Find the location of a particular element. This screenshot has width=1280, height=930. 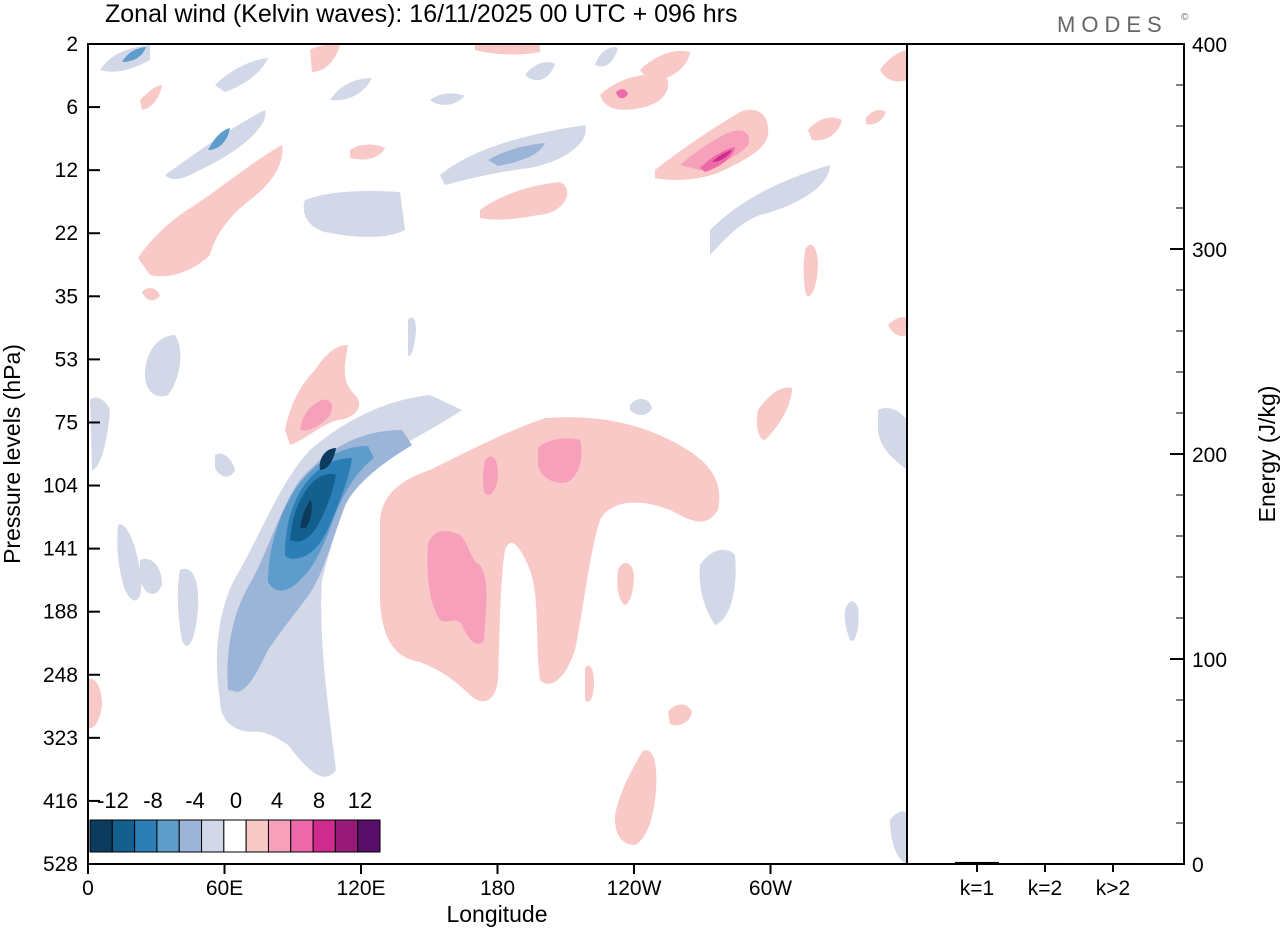

pos-patch-bottom is located at coordinates (635, 797).